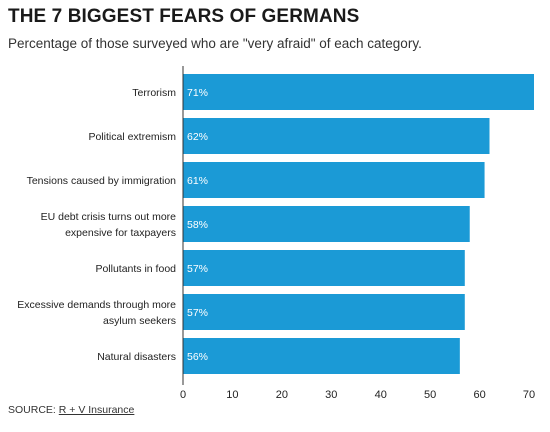  I want to click on x-tick-label: 60, so click(479, 394).